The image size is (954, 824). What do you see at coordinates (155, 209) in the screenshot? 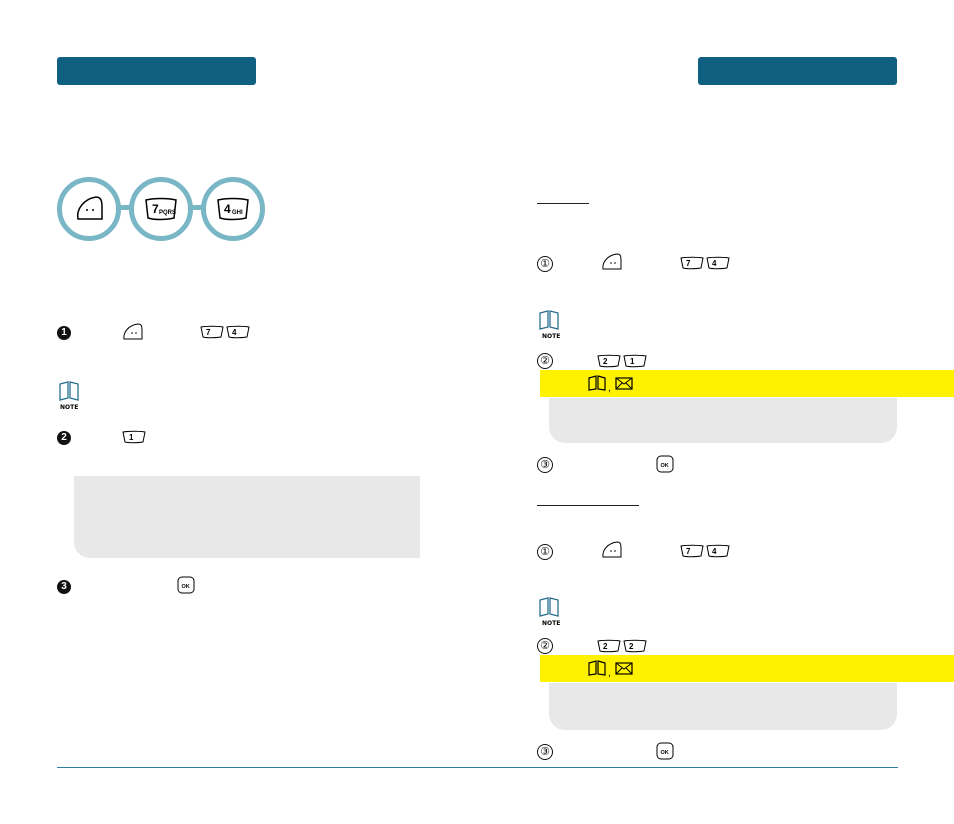
I see `key-7-number: 7` at bounding box center [155, 209].